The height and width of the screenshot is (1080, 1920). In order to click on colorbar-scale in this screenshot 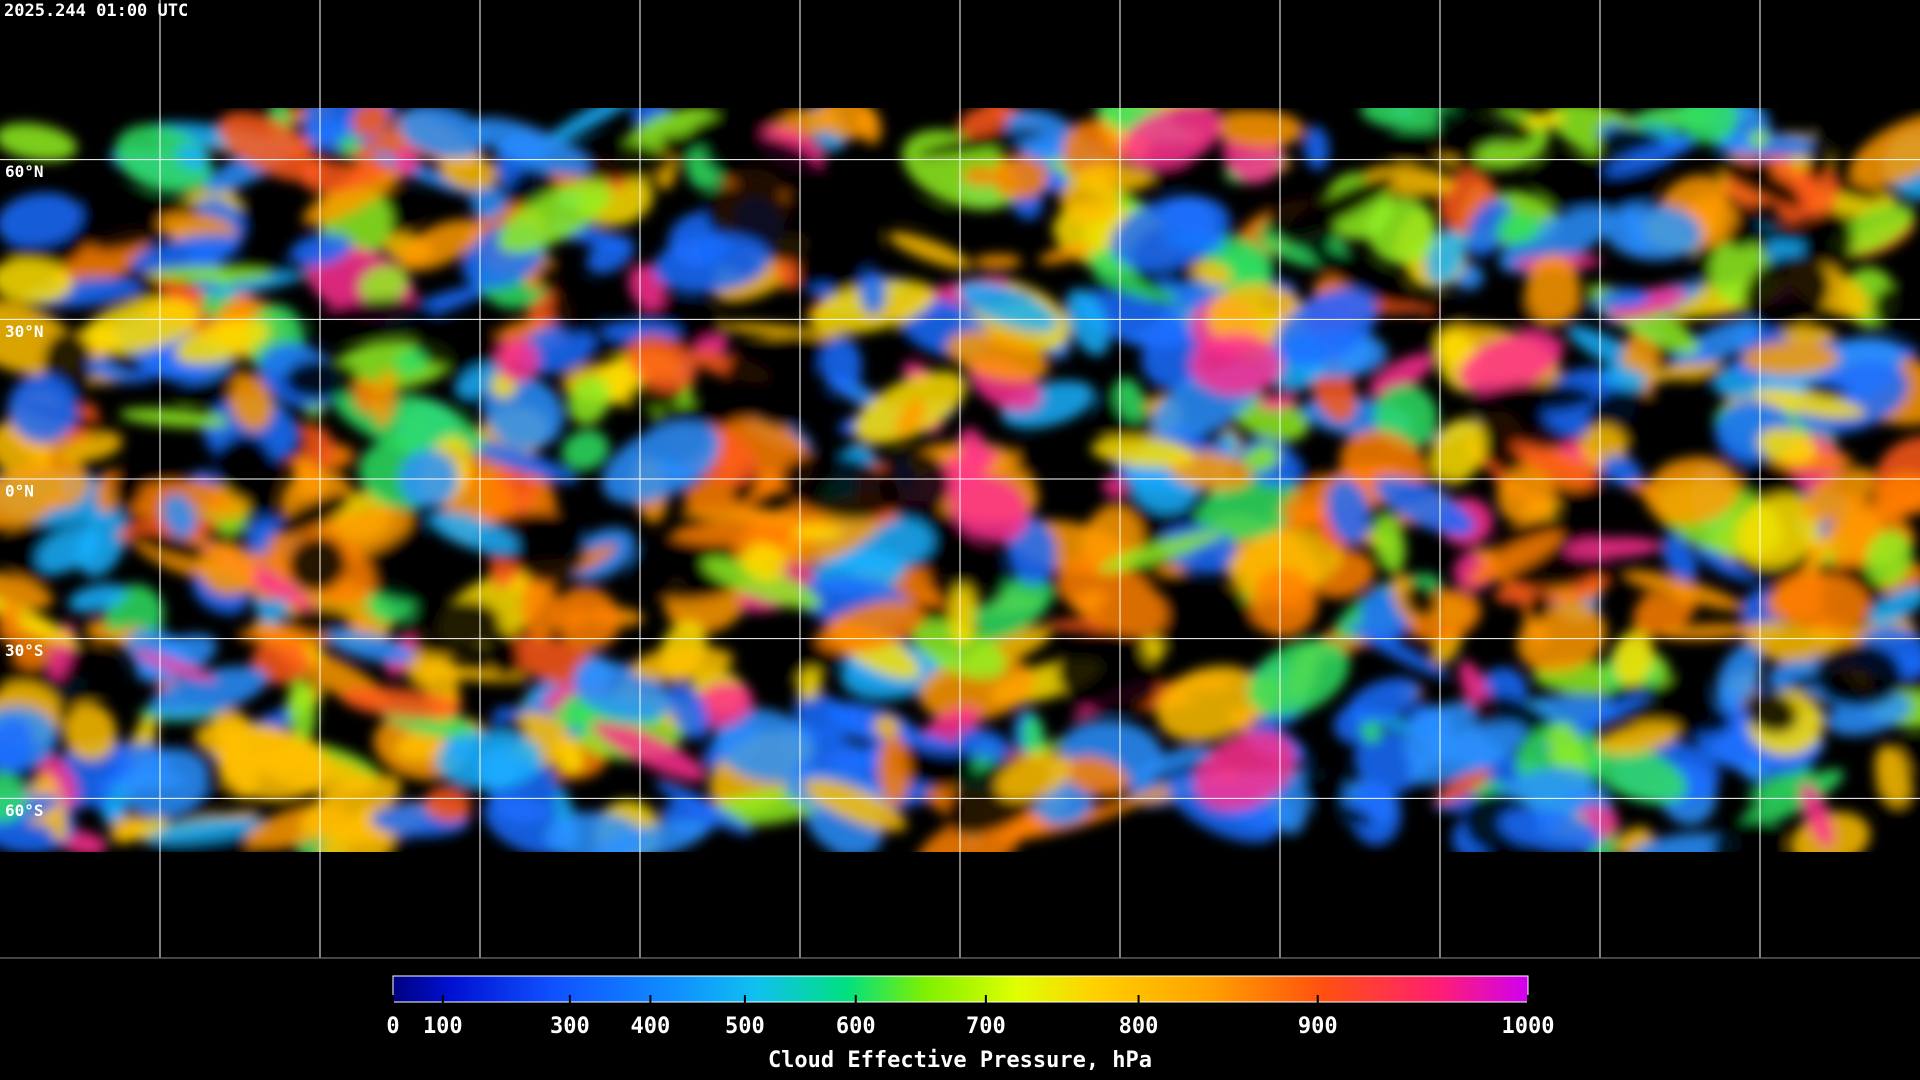, I will do `click(960, 989)`.